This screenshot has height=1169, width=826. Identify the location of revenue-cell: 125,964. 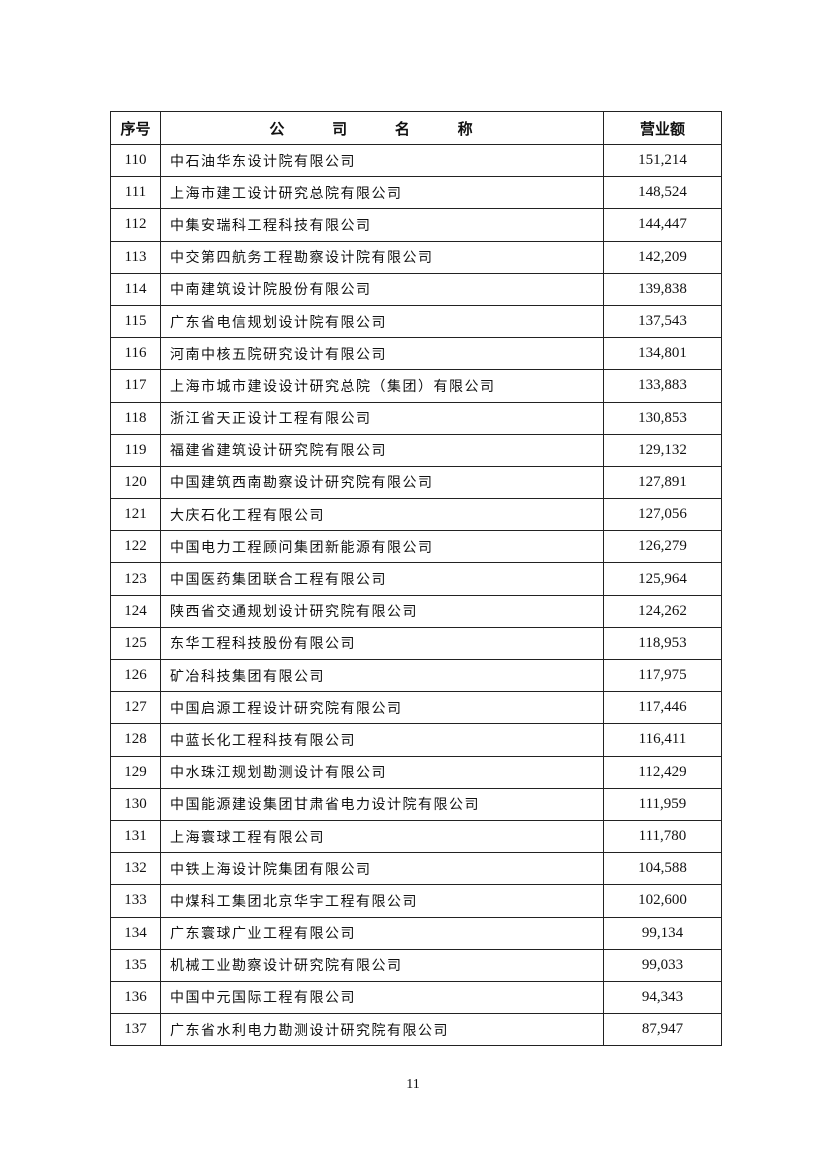
(662, 579).